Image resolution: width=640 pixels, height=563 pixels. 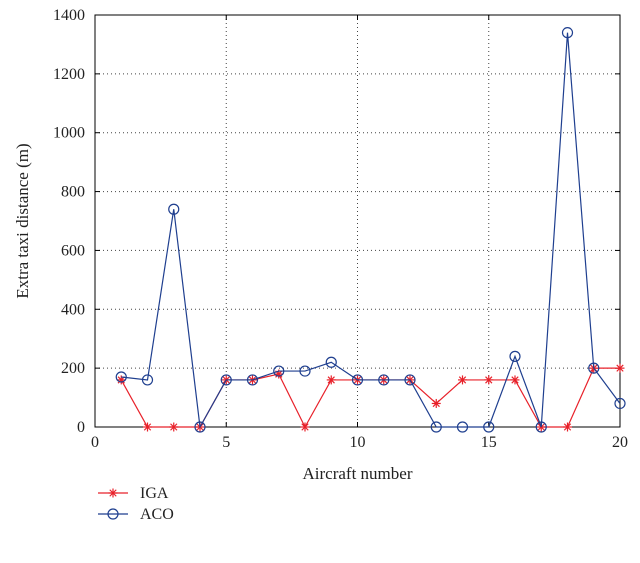 What do you see at coordinates (136, 514) in the screenshot?
I see `legend-item-aco: ACO` at bounding box center [136, 514].